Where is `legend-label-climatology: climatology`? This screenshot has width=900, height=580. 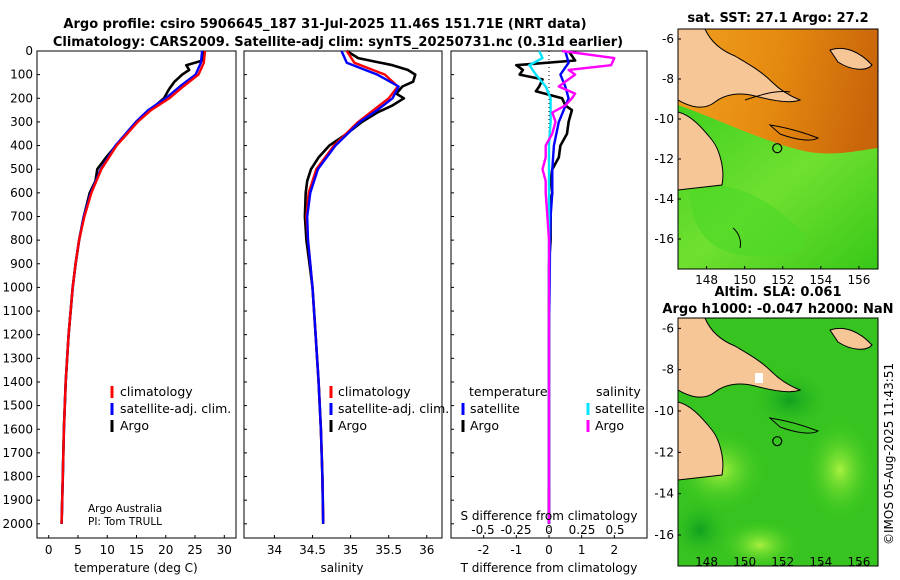
legend-label-climatology: climatology is located at coordinates (374, 391).